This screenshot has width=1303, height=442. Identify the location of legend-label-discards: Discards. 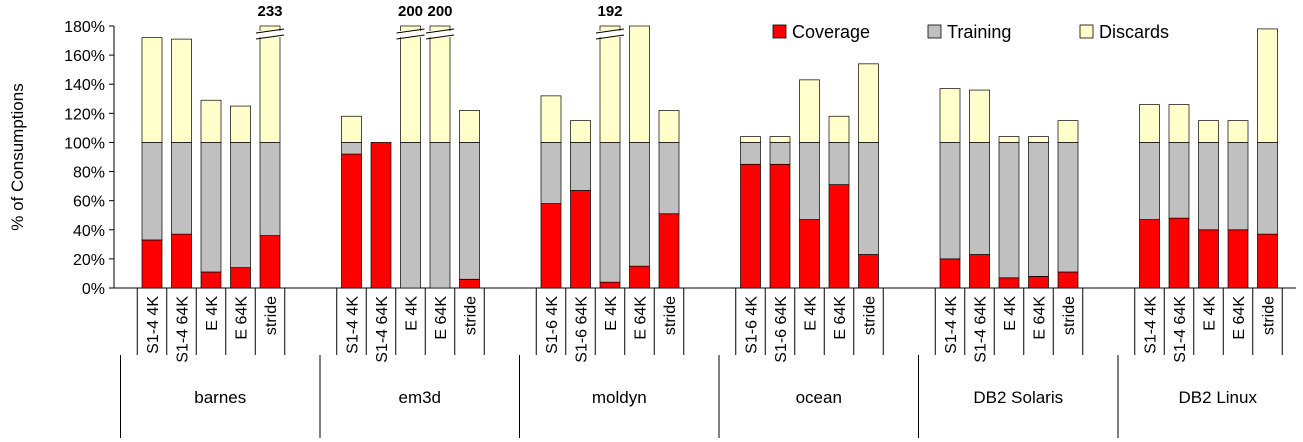
(1134, 32).